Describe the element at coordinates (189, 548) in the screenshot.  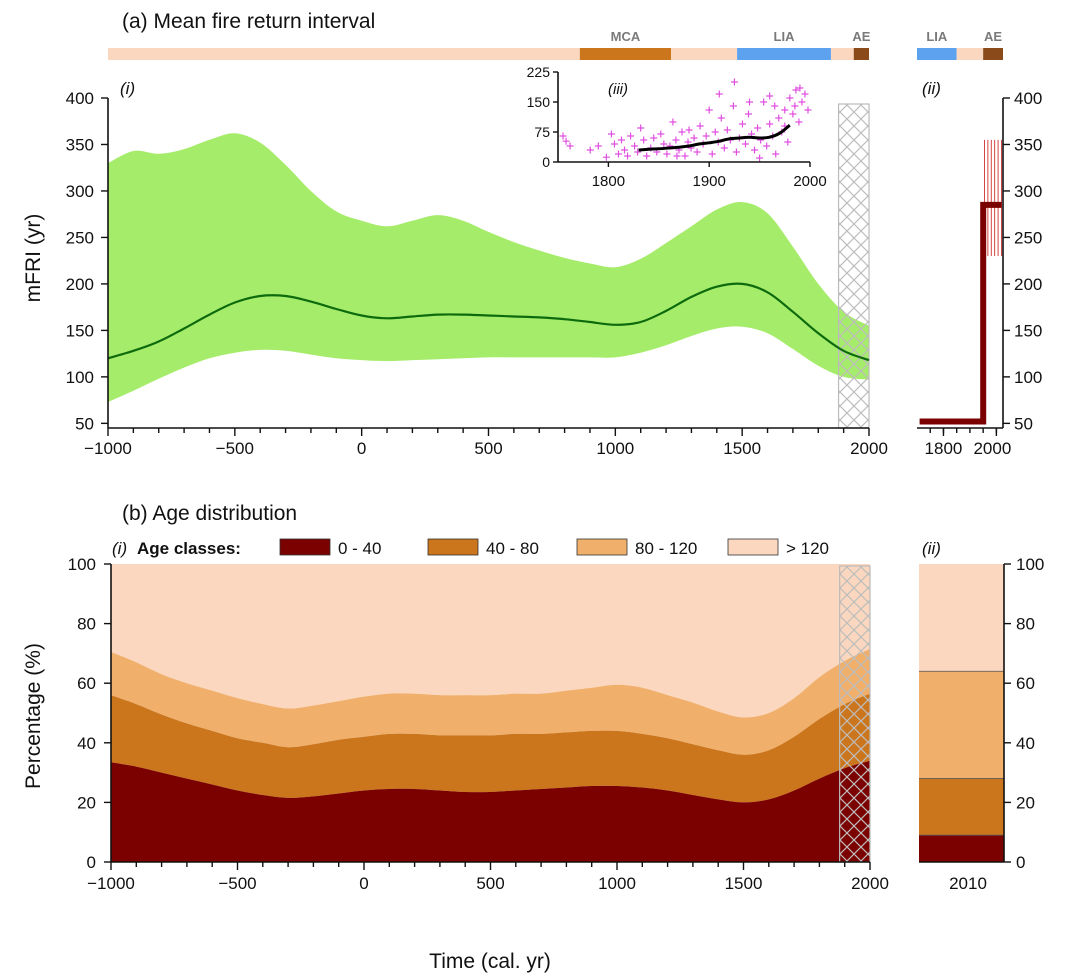
I see `legend-title: Age classes:` at that location.